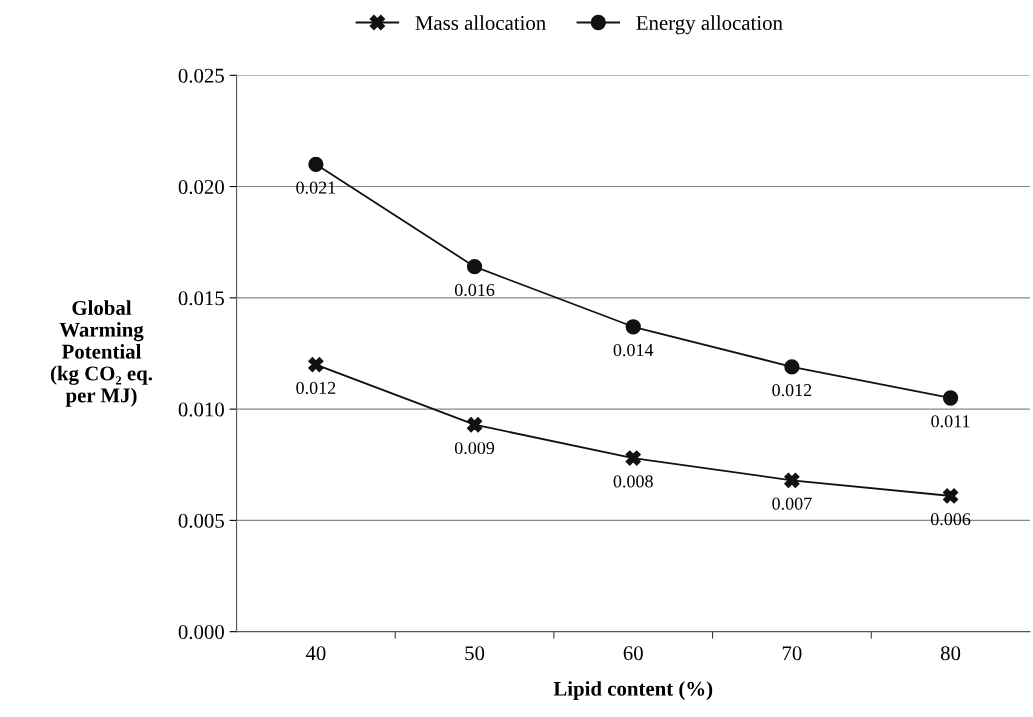  What do you see at coordinates (201, 520) in the screenshot?
I see `y-tick-label: 0.005` at bounding box center [201, 520].